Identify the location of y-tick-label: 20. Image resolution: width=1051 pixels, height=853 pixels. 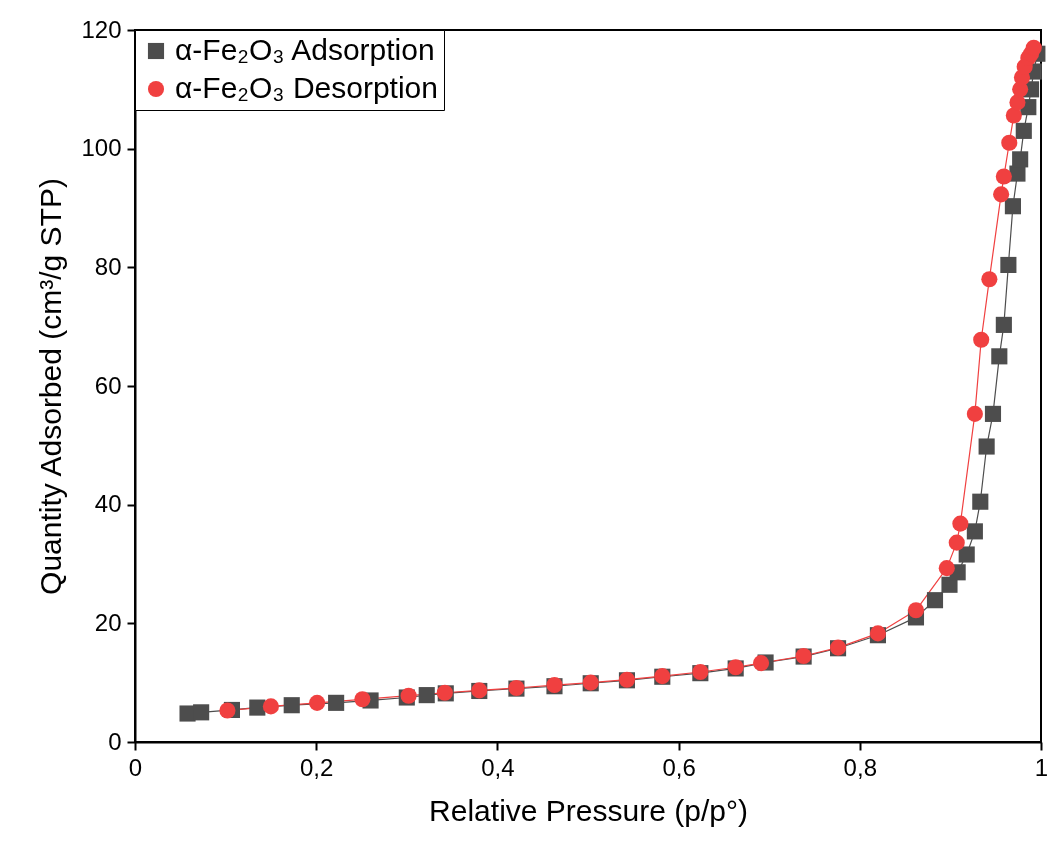
(108, 622).